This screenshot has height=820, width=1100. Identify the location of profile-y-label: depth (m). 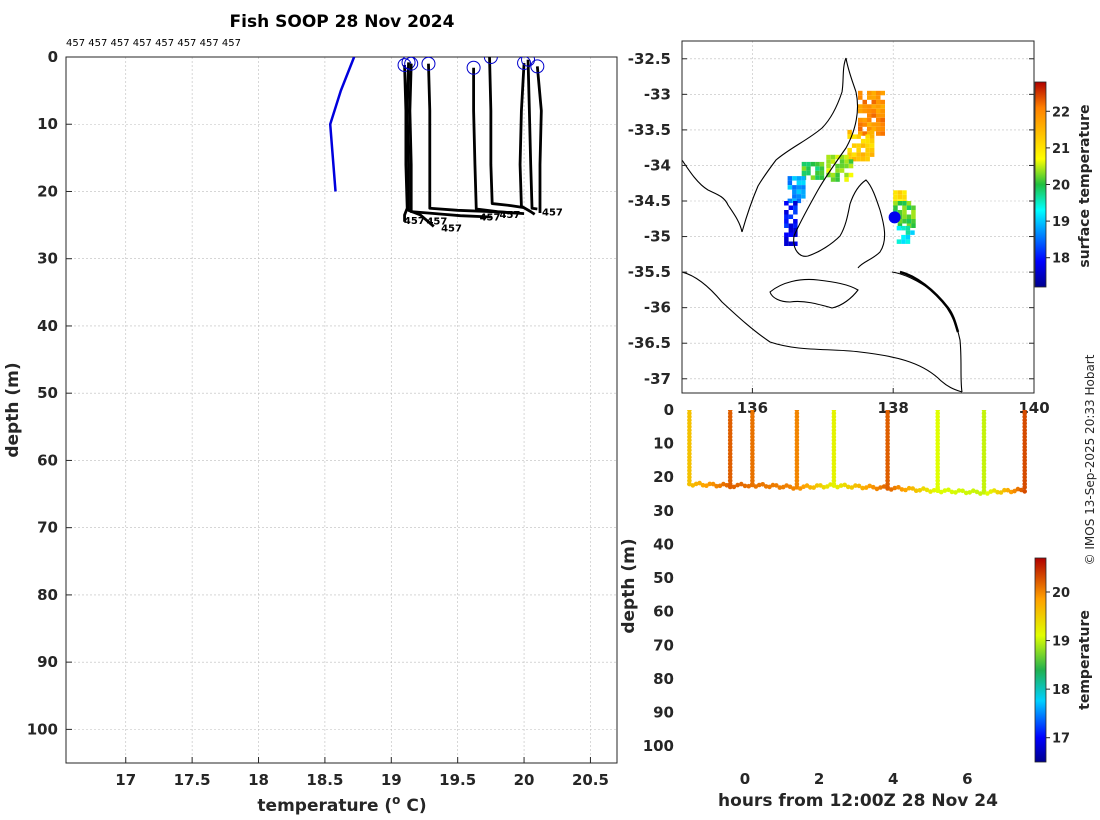
(13, 409).